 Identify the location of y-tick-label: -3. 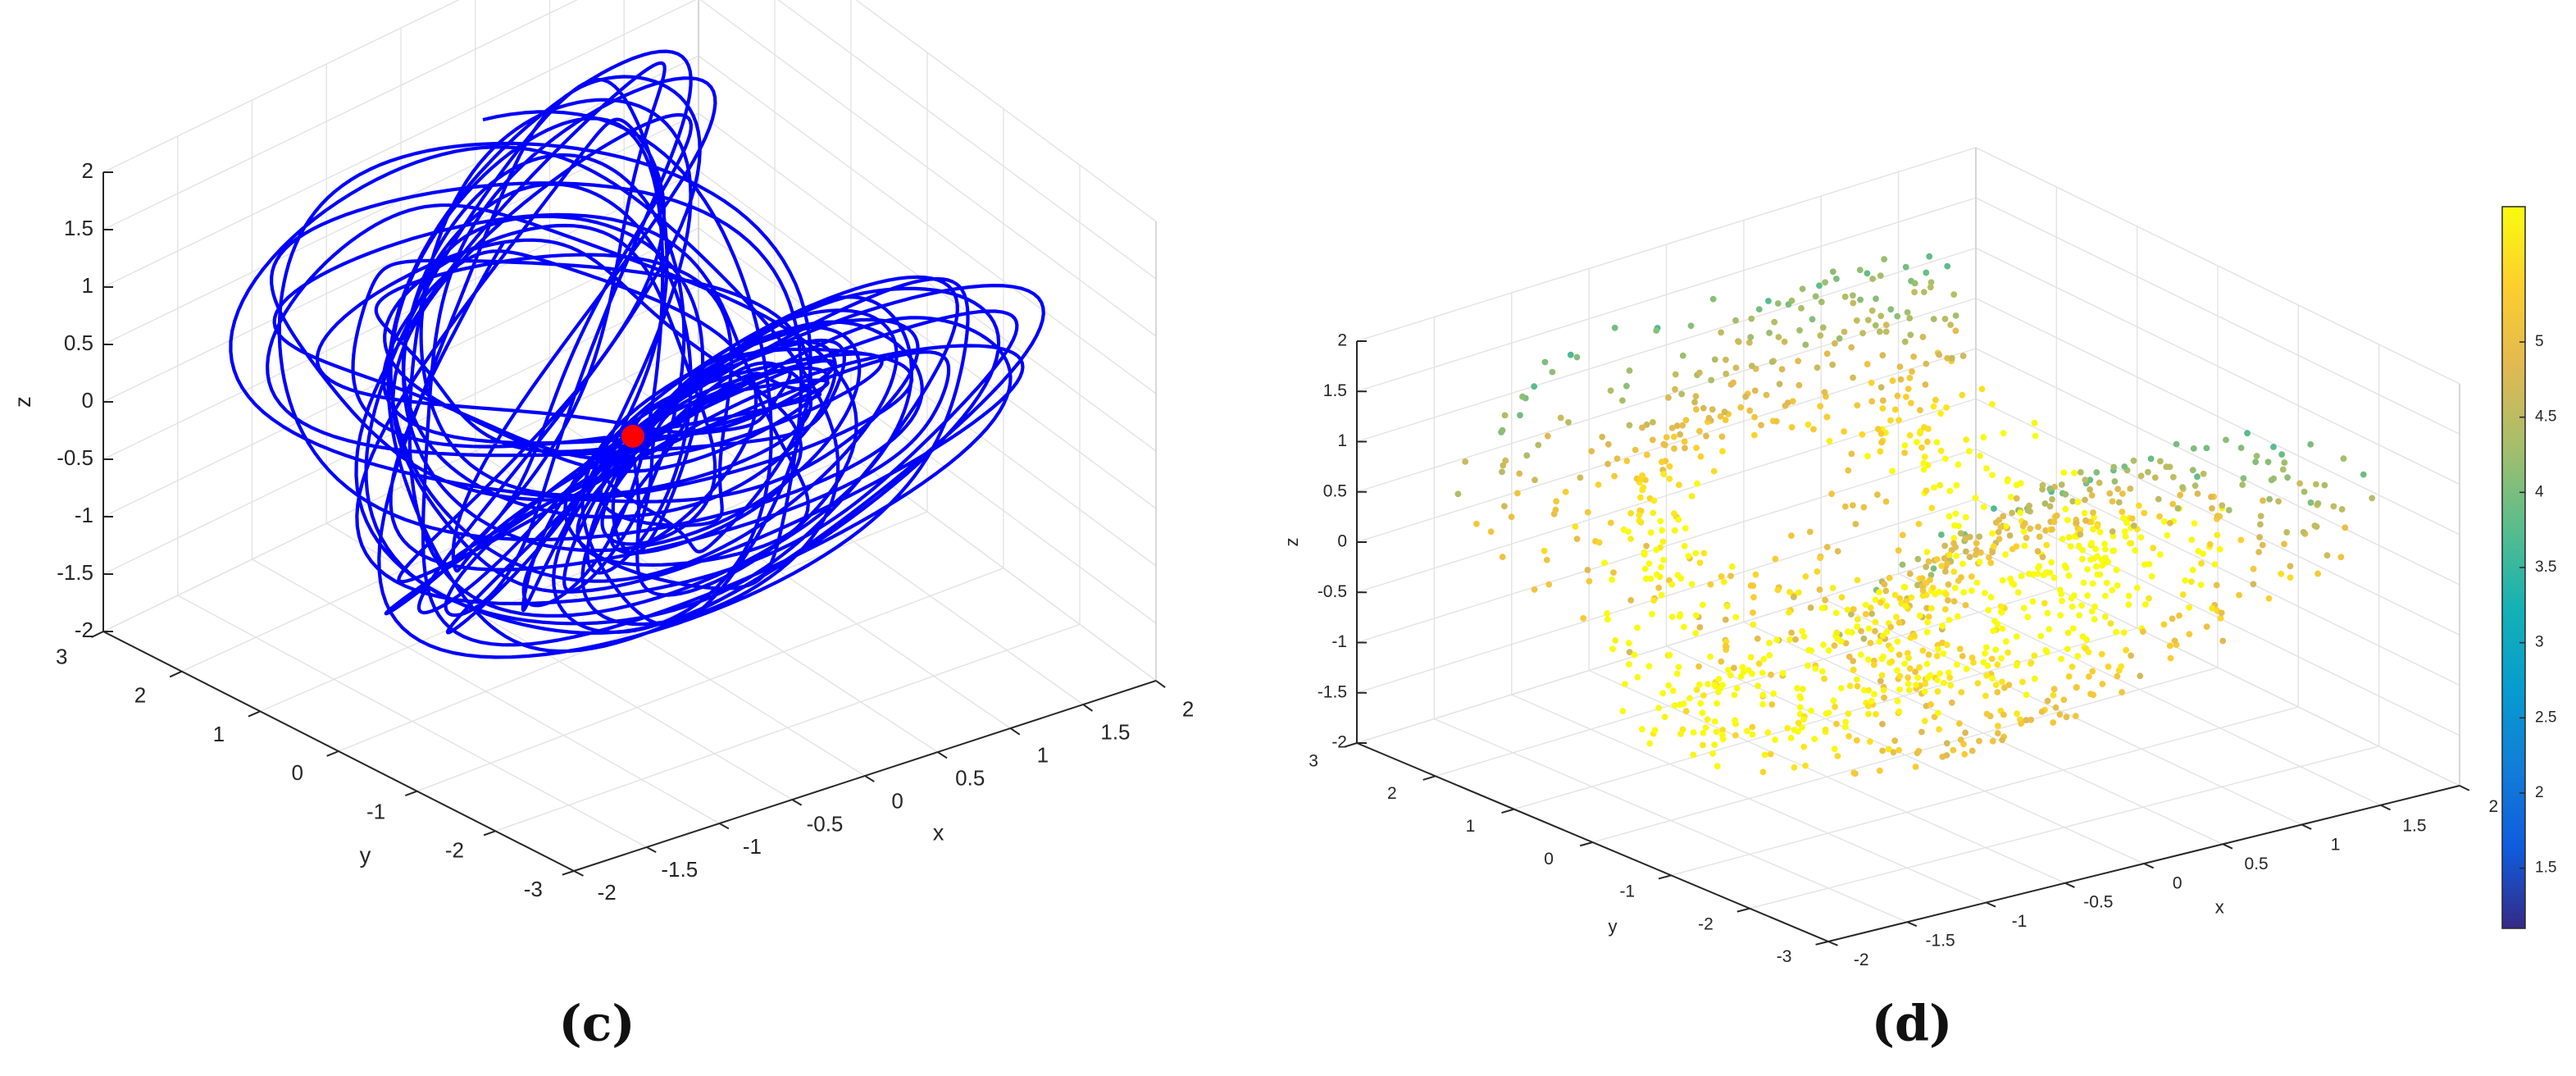
(1785, 956).